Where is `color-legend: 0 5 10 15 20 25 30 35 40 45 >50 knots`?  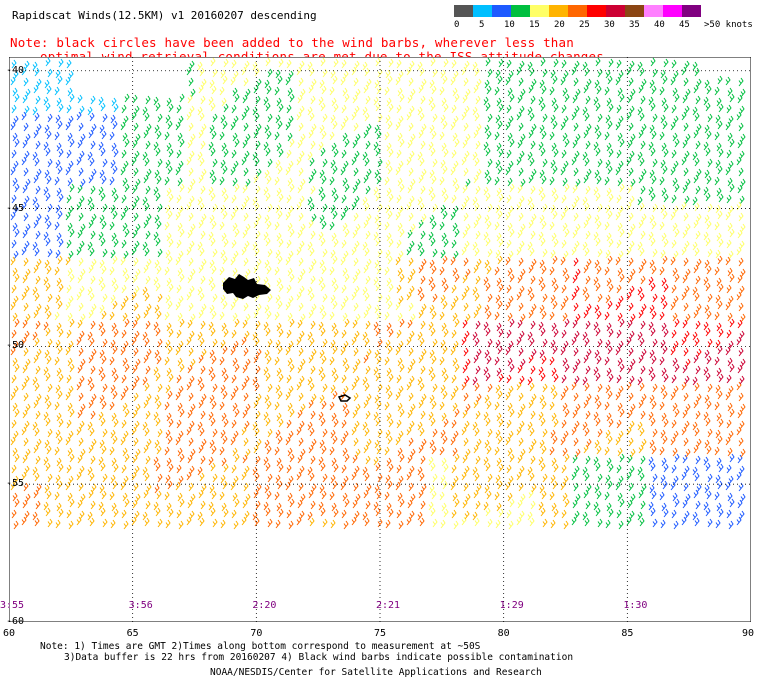
color-legend: 0 5 10 15 20 25 30 35 40 45 >50 knots is located at coordinates (607, 18).